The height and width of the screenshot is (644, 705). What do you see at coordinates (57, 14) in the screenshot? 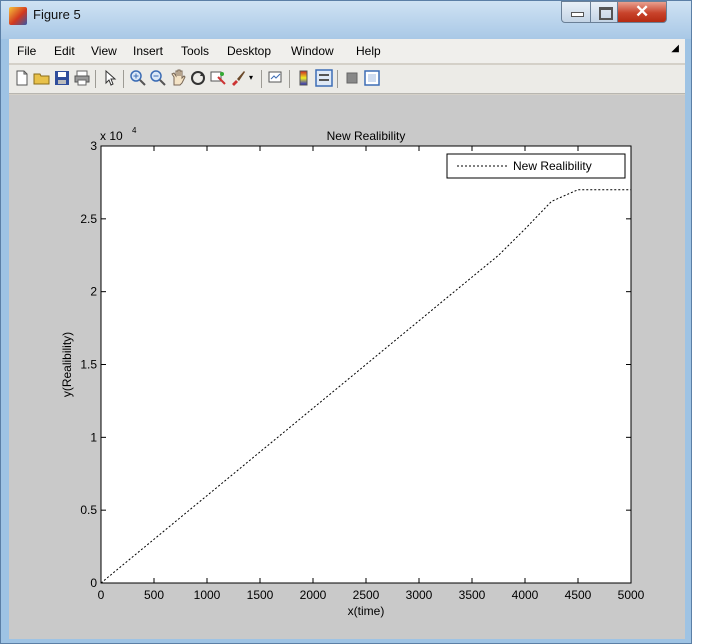
I see `window-title: Figure 5` at bounding box center [57, 14].